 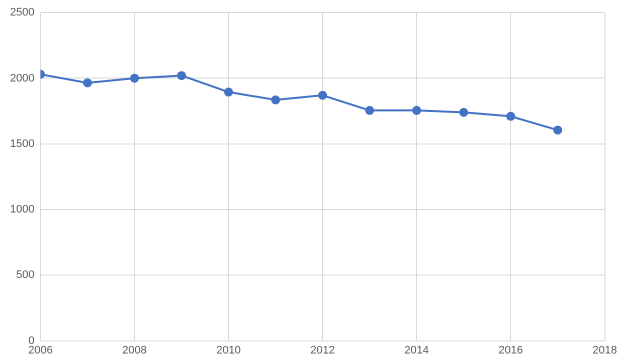 What do you see at coordinates (40, 350) in the screenshot?
I see `x-tick-label: 2006` at bounding box center [40, 350].